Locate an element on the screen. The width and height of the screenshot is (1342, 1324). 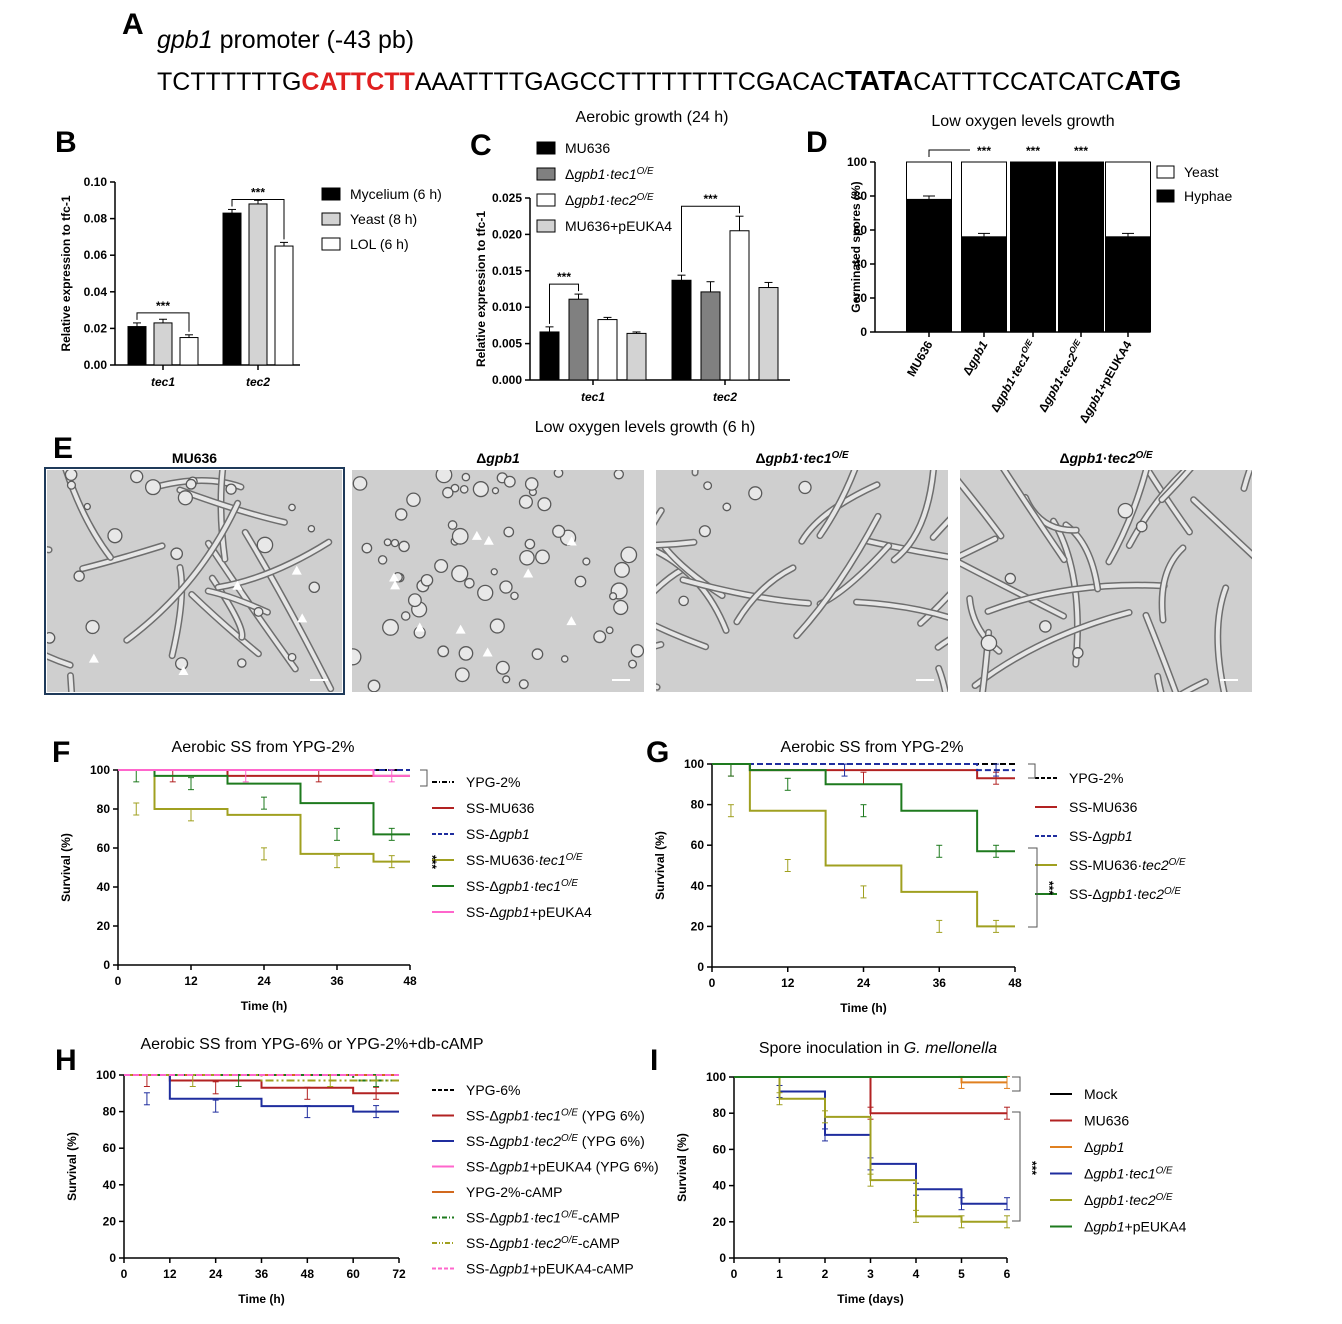
legend-label: Mycelium (6 h) is located at coordinates (396, 194).